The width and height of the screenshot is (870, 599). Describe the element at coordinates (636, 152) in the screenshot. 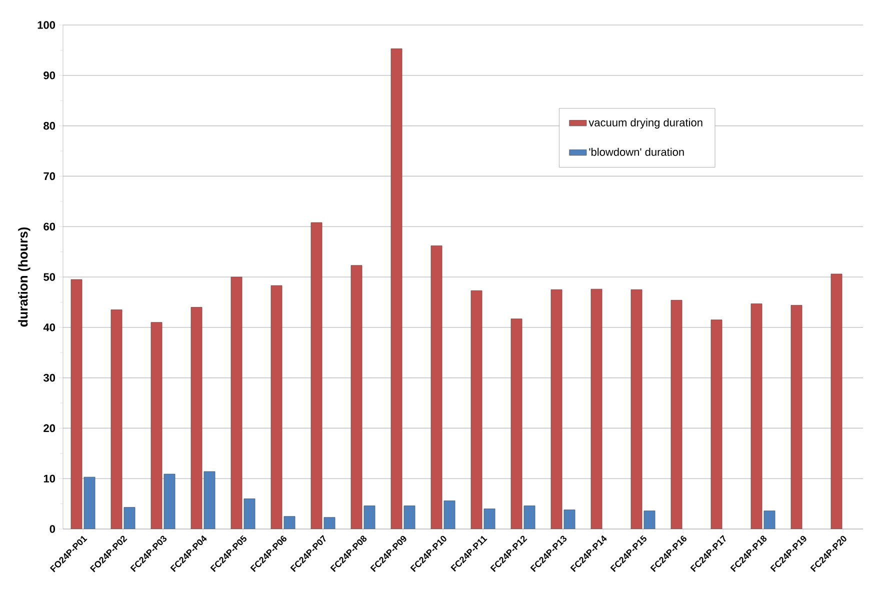

I see `legend-label: 'blowdown' duration` at that location.